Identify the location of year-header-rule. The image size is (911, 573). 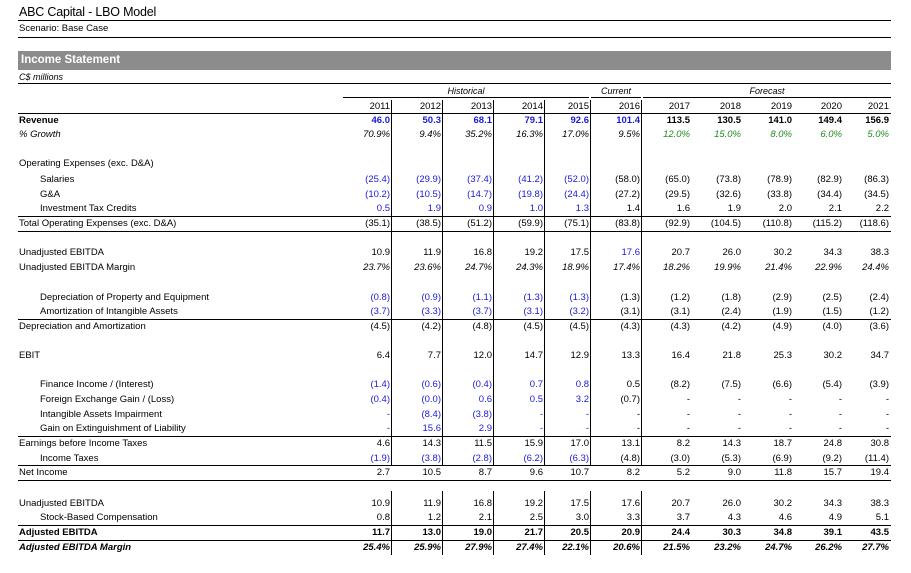
(454, 113).